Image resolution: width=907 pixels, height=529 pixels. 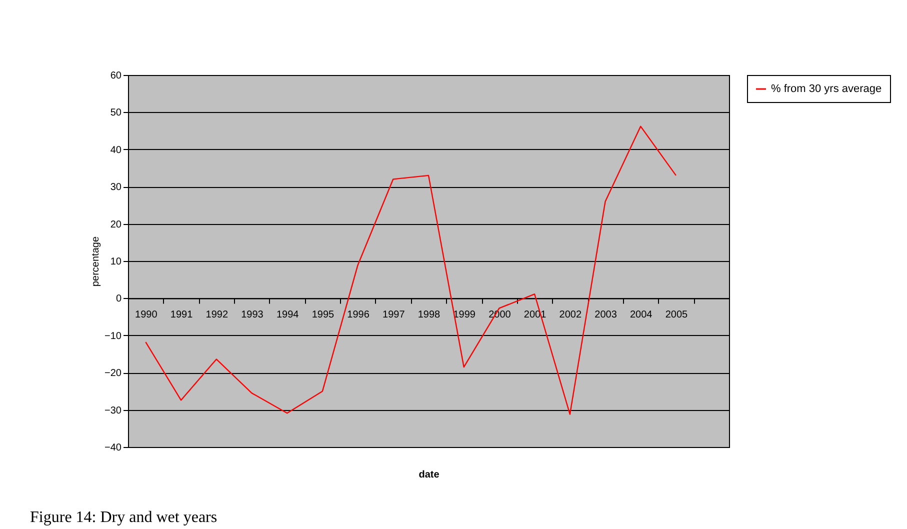 I want to click on y-tick-label: −20, so click(x=113, y=374).